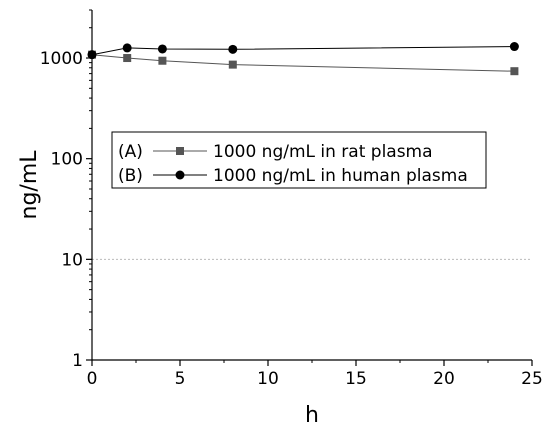 This screenshot has height=437, width=550. Describe the element at coordinates (67, 160) in the screenshot. I see `y-tick-label-100: 100` at that location.